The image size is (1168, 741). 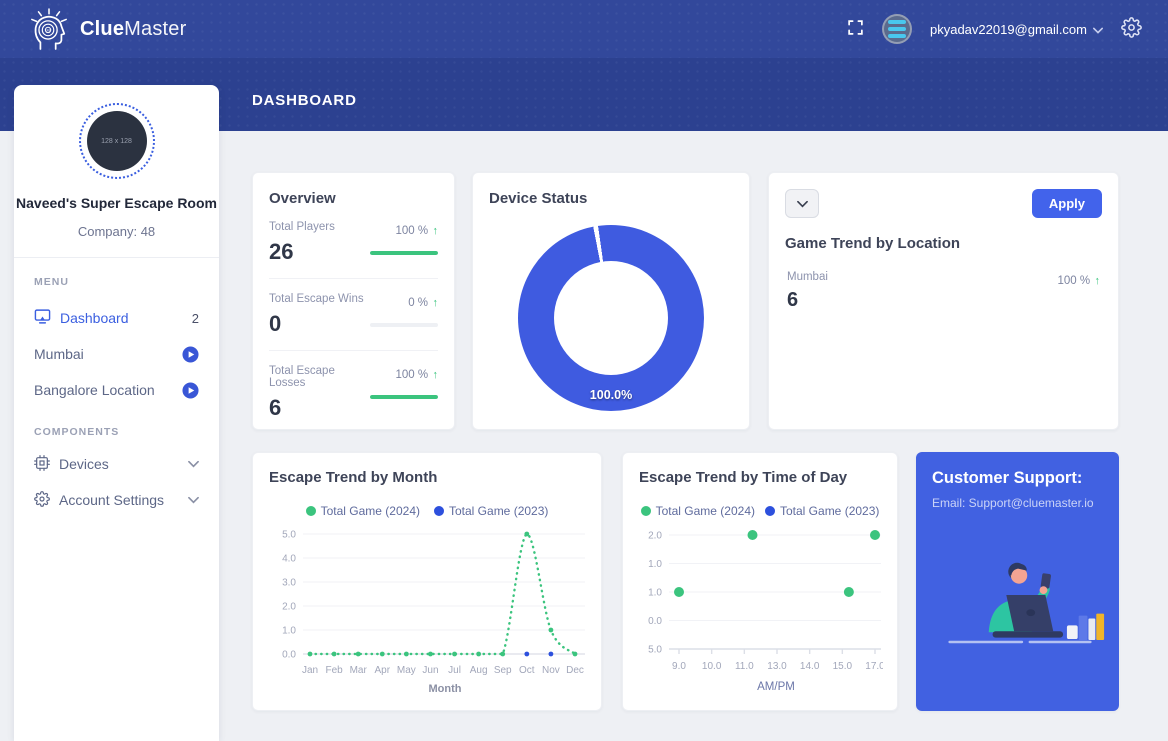 What do you see at coordinates (316, 299) in the screenshot?
I see `stat-label: Total Escape Wins` at bounding box center [316, 299].